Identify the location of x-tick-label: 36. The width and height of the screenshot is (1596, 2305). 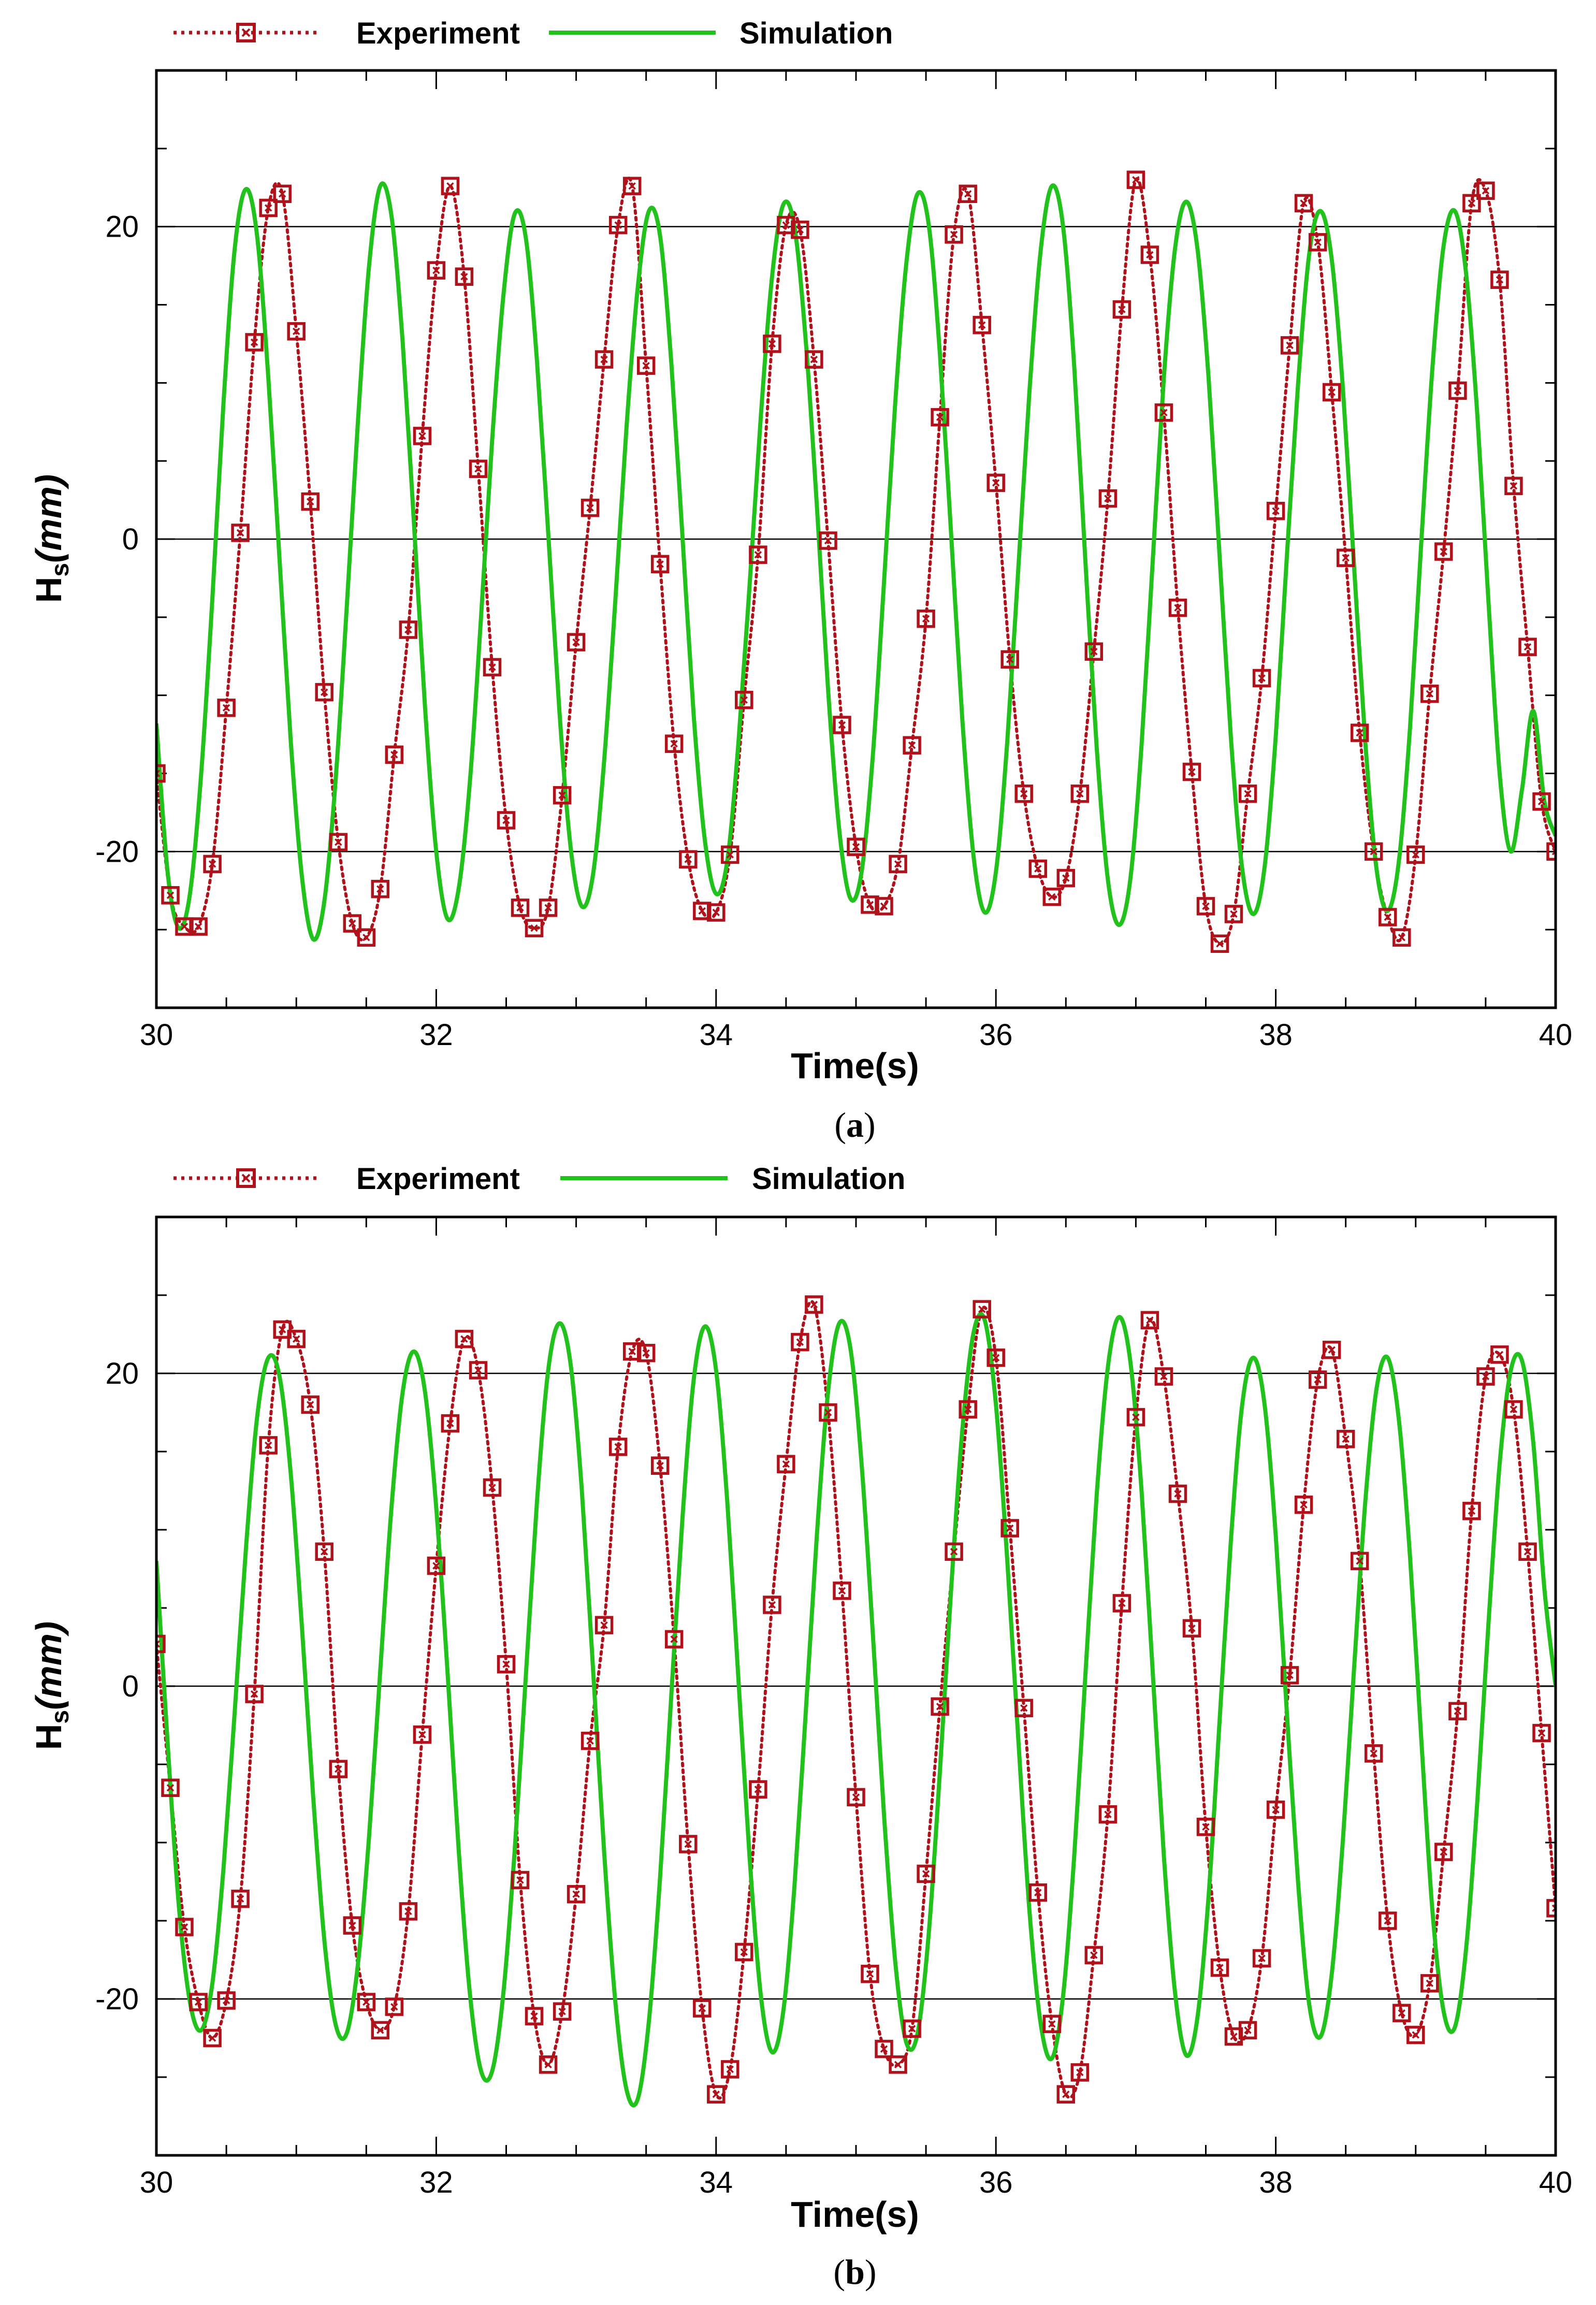
(996, 1035).